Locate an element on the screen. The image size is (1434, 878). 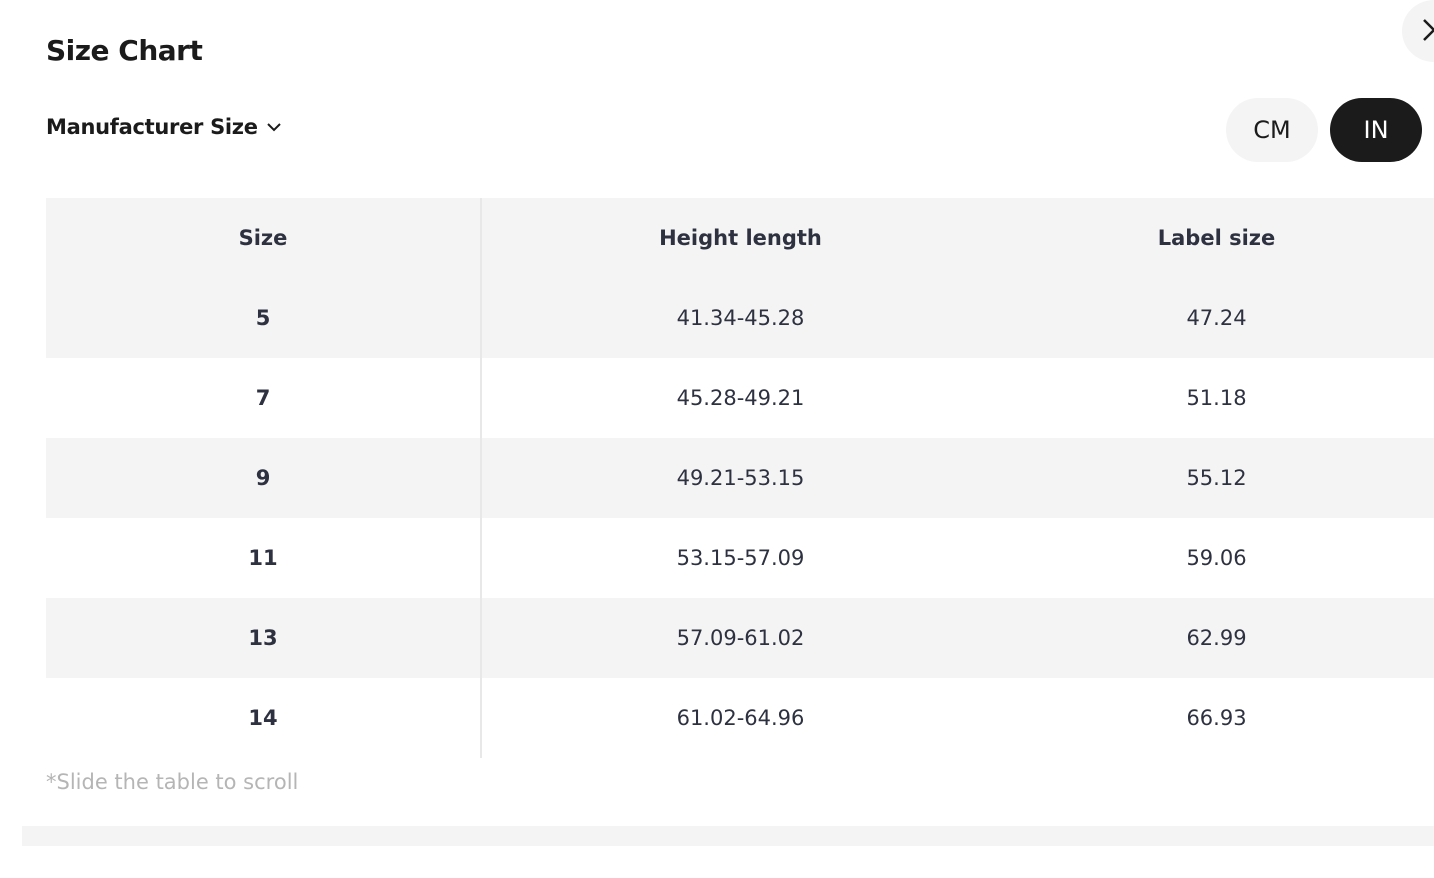
cell-size: 5 is located at coordinates (264, 318).